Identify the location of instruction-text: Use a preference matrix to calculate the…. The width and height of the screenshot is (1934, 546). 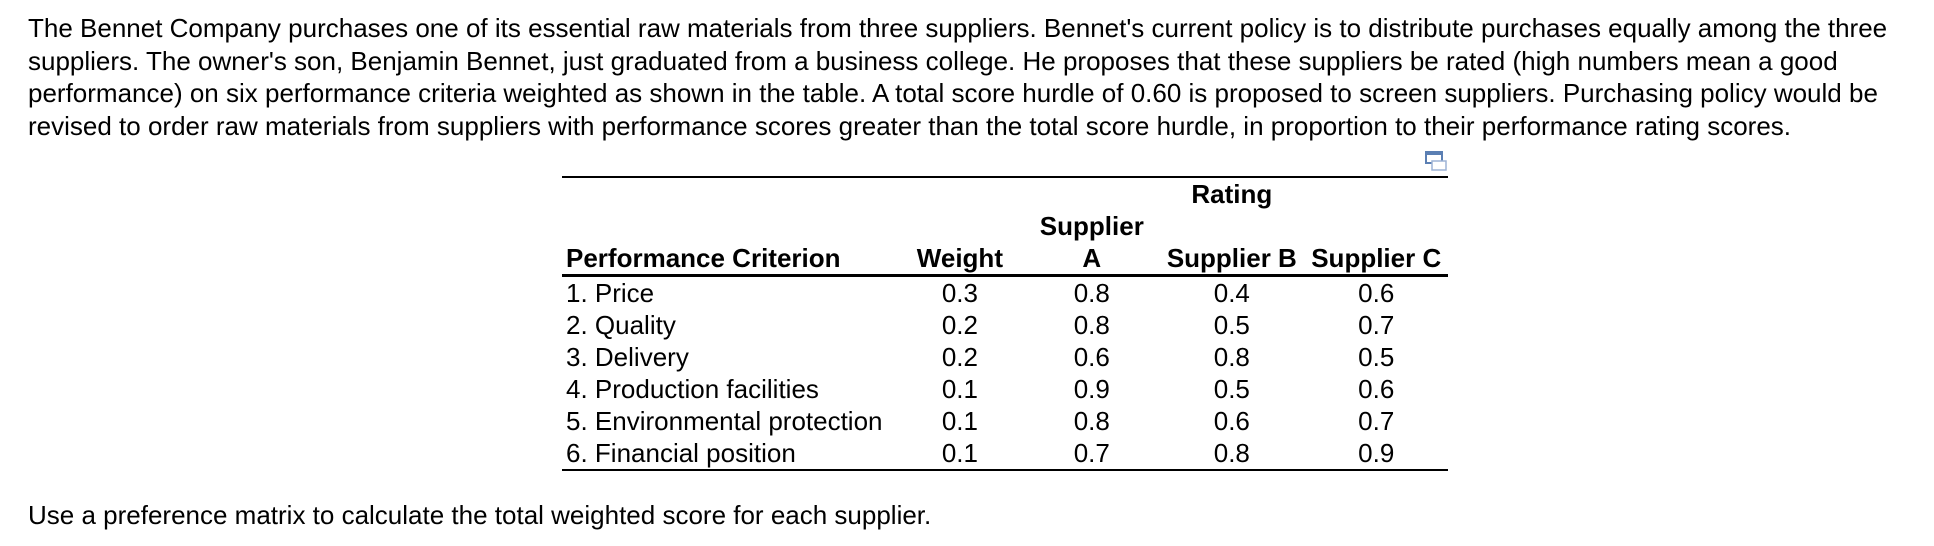
(480, 515).